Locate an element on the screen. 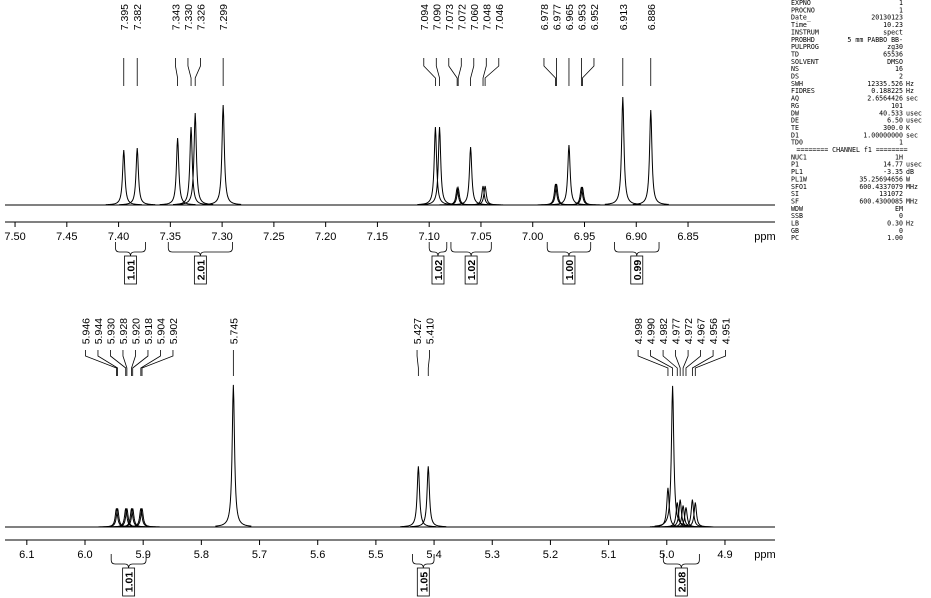 The height and width of the screenshot is (598, 931). x-tick-label: 6.90 is located at coordinates (636, 237).